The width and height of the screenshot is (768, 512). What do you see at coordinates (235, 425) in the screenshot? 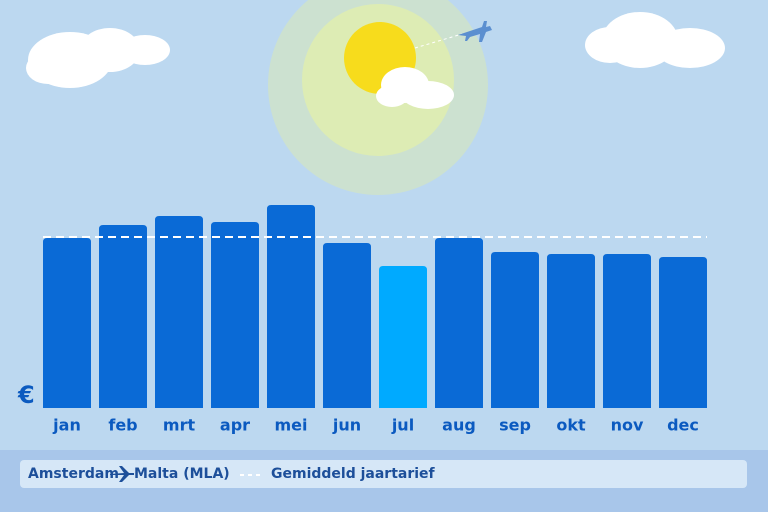
I see `x-tick-label: apr` at bounding box center [235, 425].